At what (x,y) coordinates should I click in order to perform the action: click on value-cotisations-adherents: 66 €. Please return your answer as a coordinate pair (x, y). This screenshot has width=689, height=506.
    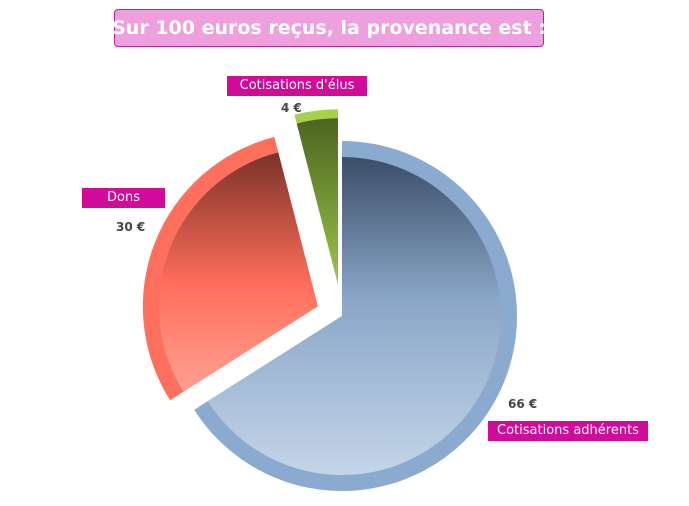
    Looking at the image, I should click on (523, 404).